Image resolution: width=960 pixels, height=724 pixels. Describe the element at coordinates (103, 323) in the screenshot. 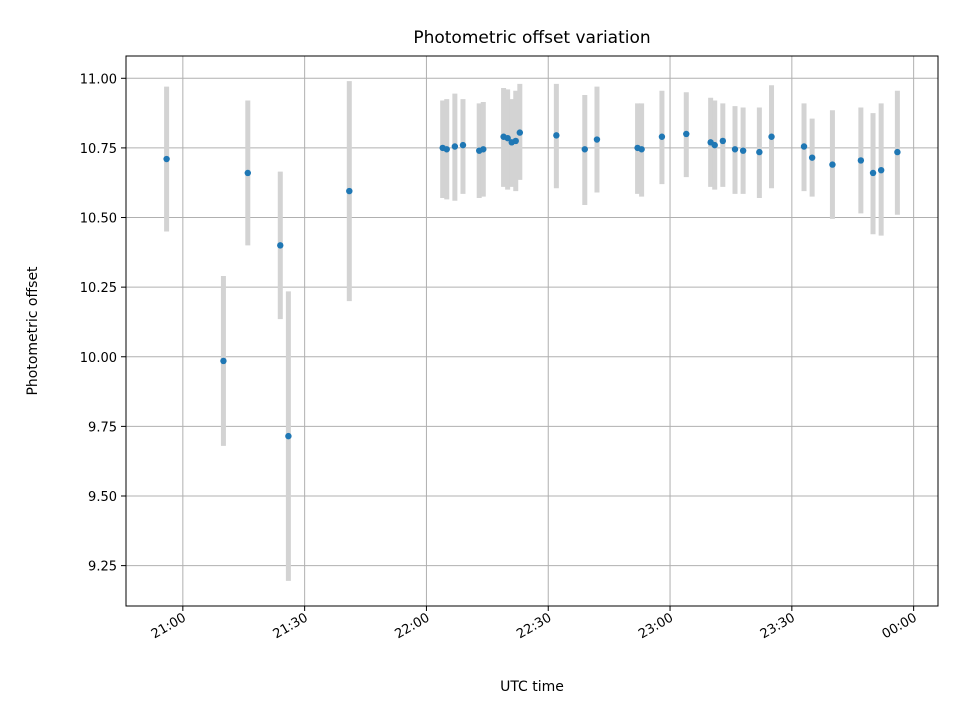

I see `y-axis: 9.25 9.50 9.75 10.00 10.25 10.50 10.75 11.00` at that location.